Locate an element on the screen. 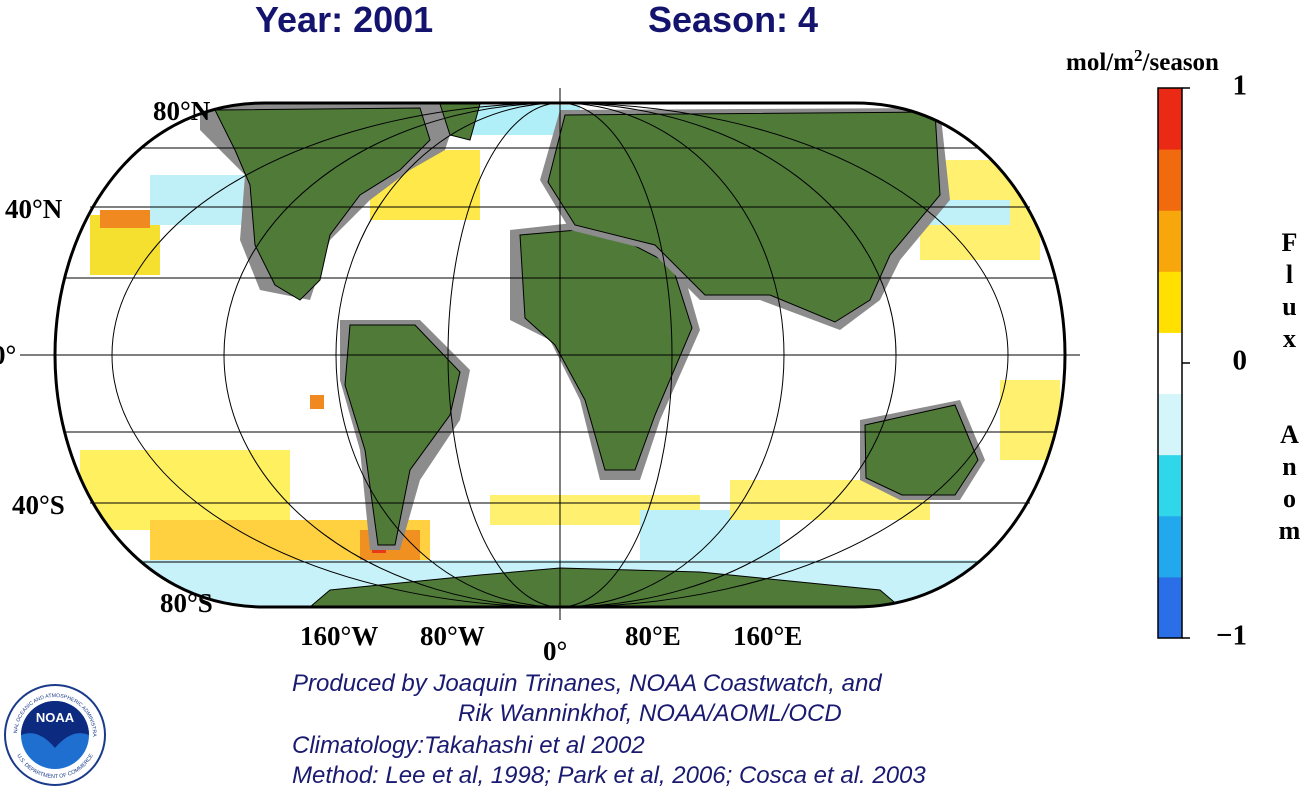  colorbar: −1 0 1 is located at coordinates (1202, 361).